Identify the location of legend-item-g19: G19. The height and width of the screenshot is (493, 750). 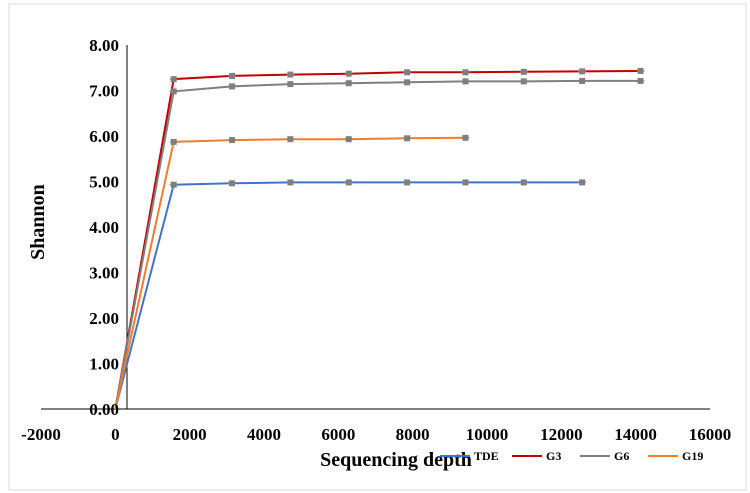
(675, 456).